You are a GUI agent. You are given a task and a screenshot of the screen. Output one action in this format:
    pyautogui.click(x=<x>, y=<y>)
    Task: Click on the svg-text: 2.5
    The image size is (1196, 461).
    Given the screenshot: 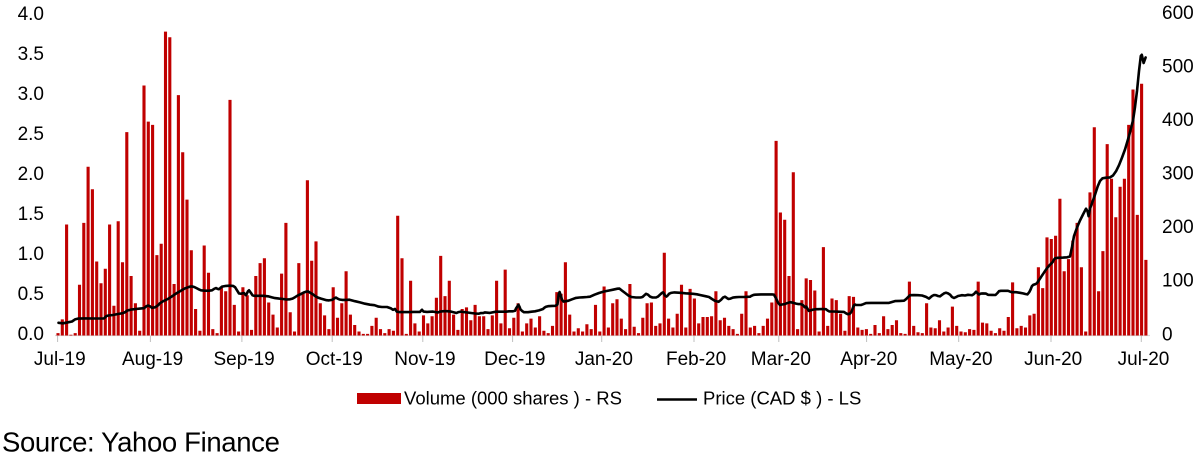 What is the action you would take?
    pyautogui.click(x=31, y=134)
    